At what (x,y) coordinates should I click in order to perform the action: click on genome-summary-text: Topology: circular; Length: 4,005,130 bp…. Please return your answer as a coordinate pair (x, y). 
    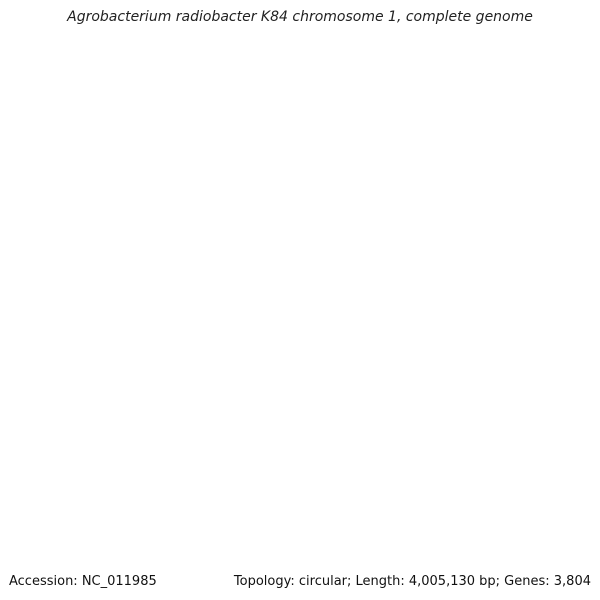
    Looking at the image, I should click on (412, 581).